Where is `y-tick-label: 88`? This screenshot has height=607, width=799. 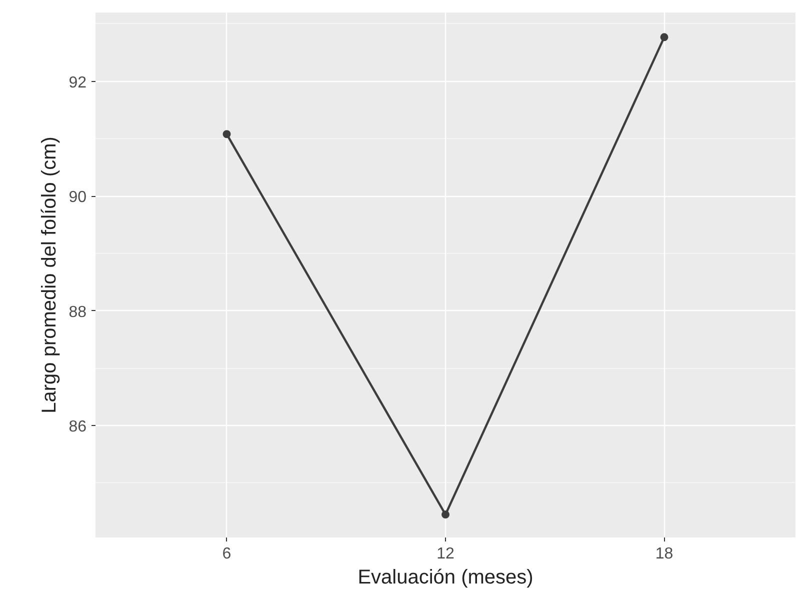 y-tick-label: 88 is located at coordinates (77, 312).